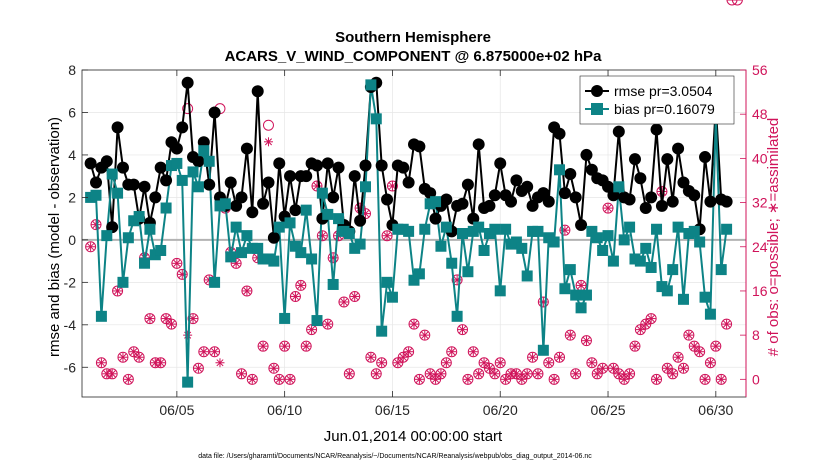  I want to click on legend-bias-label: bias pr=0.16079, so click(664, 109).